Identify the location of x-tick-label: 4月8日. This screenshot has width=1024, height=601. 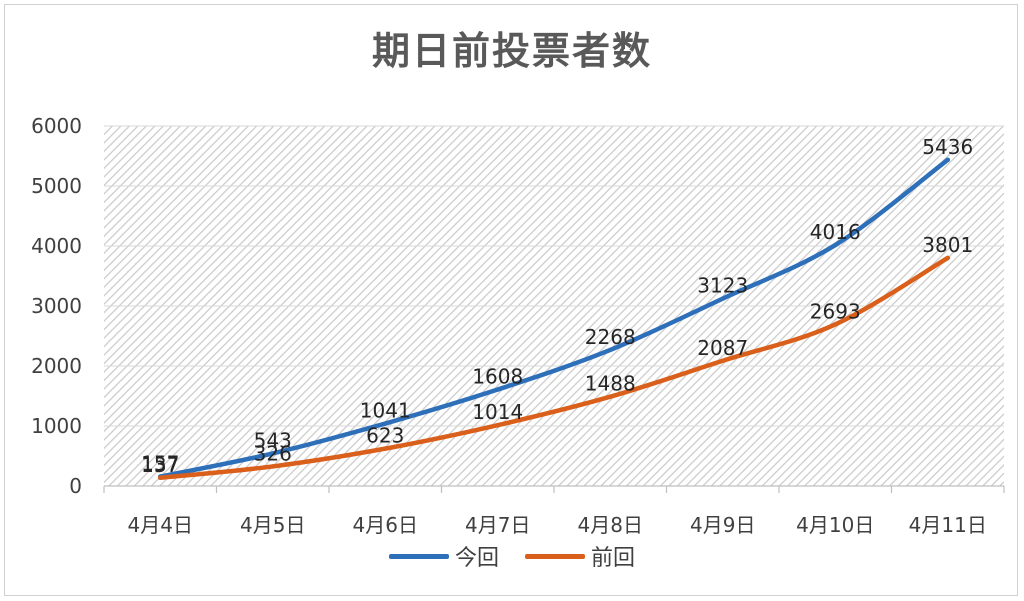
(610, 525).